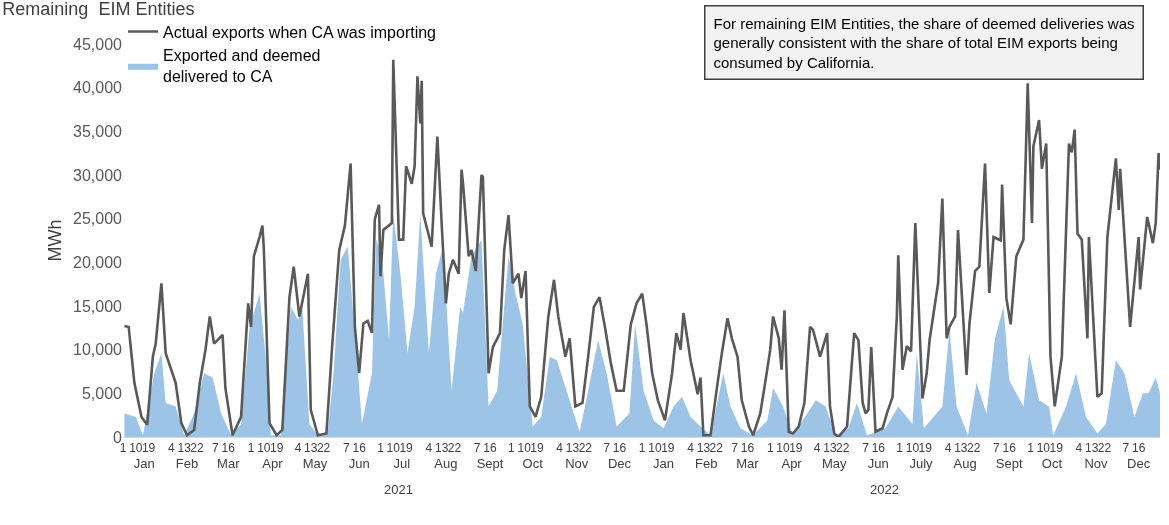  I want to click on y-axis-title: MWh, so click(55, 240).